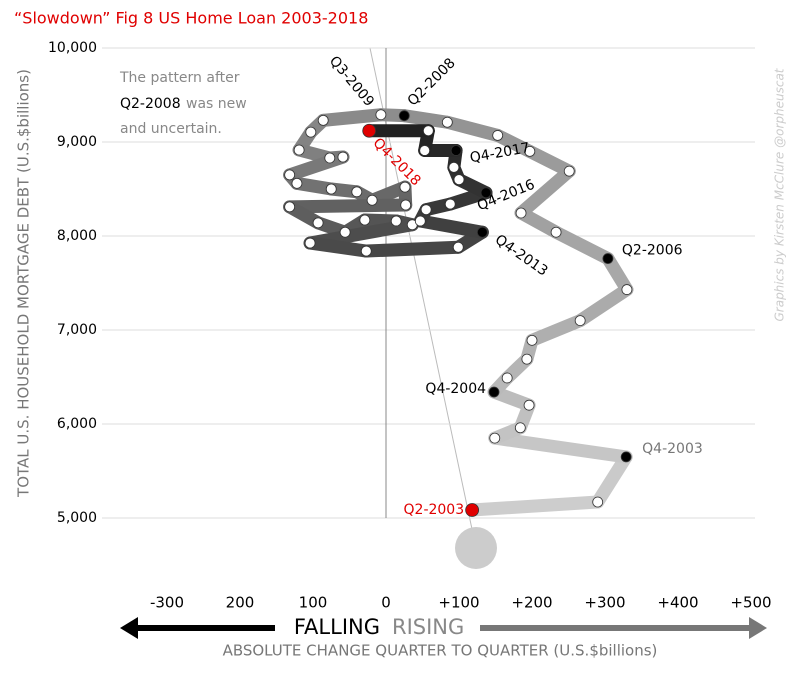 The image size is (800, 674). Describe the element at coordinates (432, 82) in the screenshot. I see `annotation: Q2-2008` at that location.